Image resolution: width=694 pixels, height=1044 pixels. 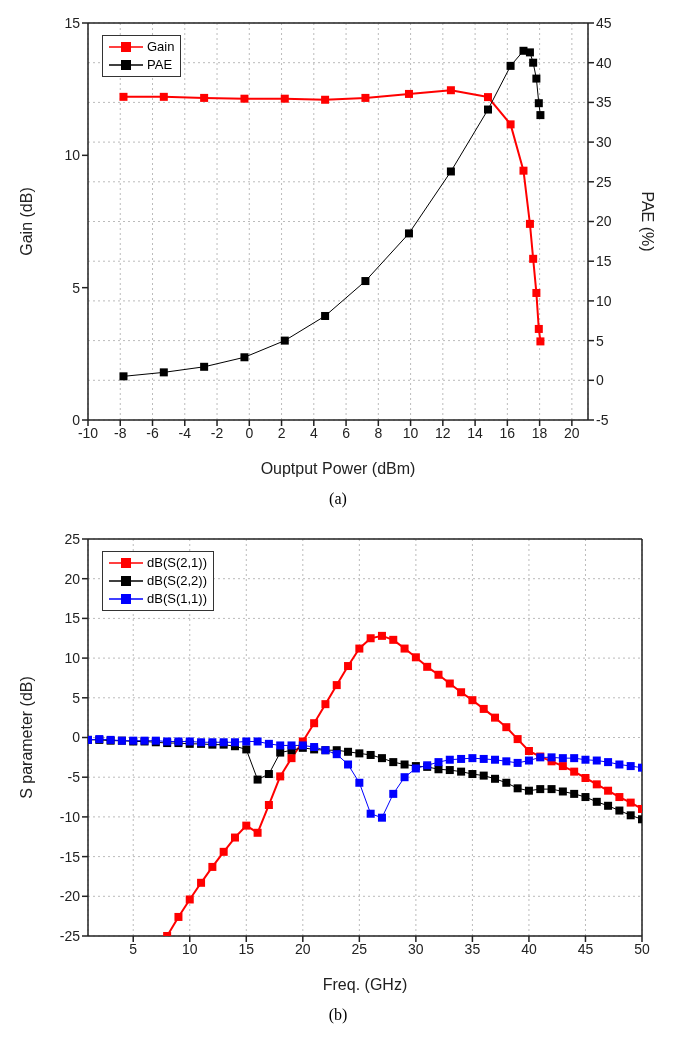 What do you see at coordinates (642, 948) in the screenshot?
I see `x-tick-label: 50` at bounding box center [642, 948].